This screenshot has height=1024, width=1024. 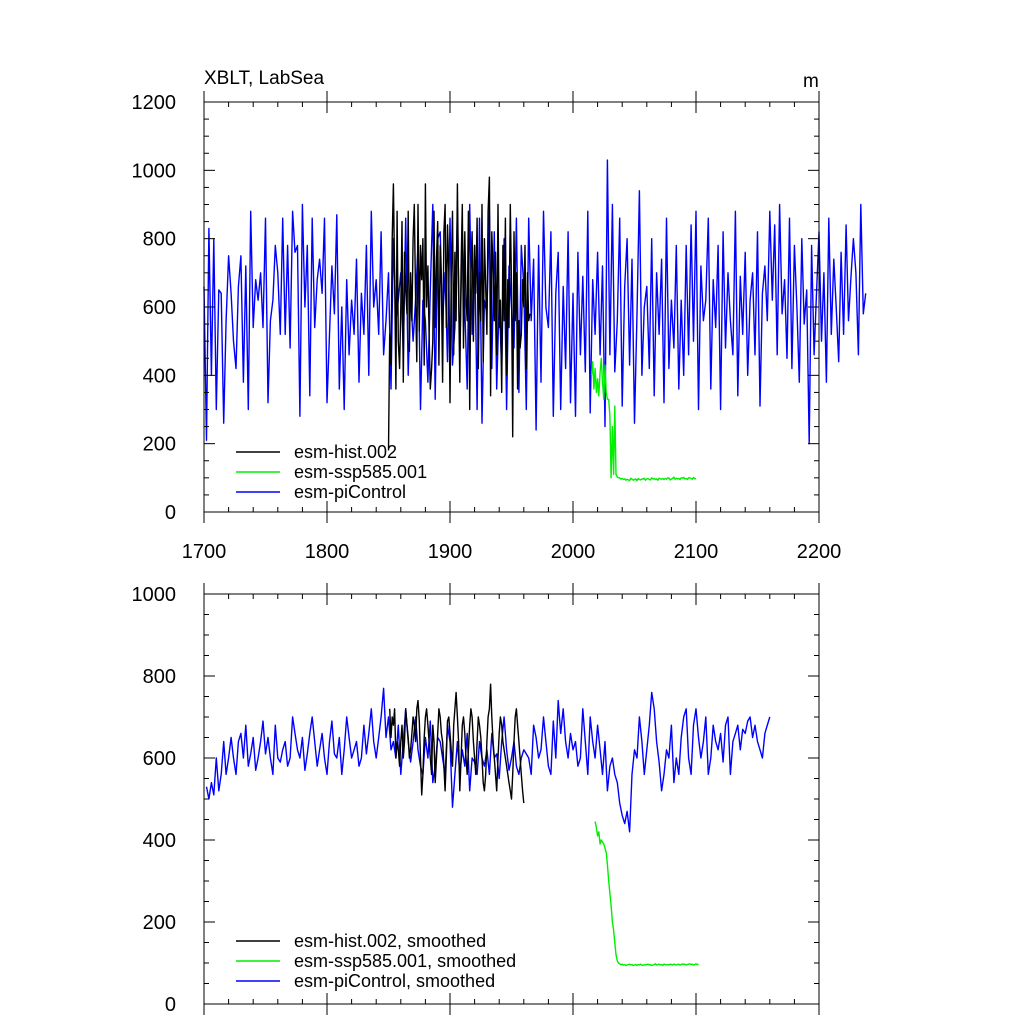 I want to click on legend-label: esm-piControl, so click(x=350, y=492).